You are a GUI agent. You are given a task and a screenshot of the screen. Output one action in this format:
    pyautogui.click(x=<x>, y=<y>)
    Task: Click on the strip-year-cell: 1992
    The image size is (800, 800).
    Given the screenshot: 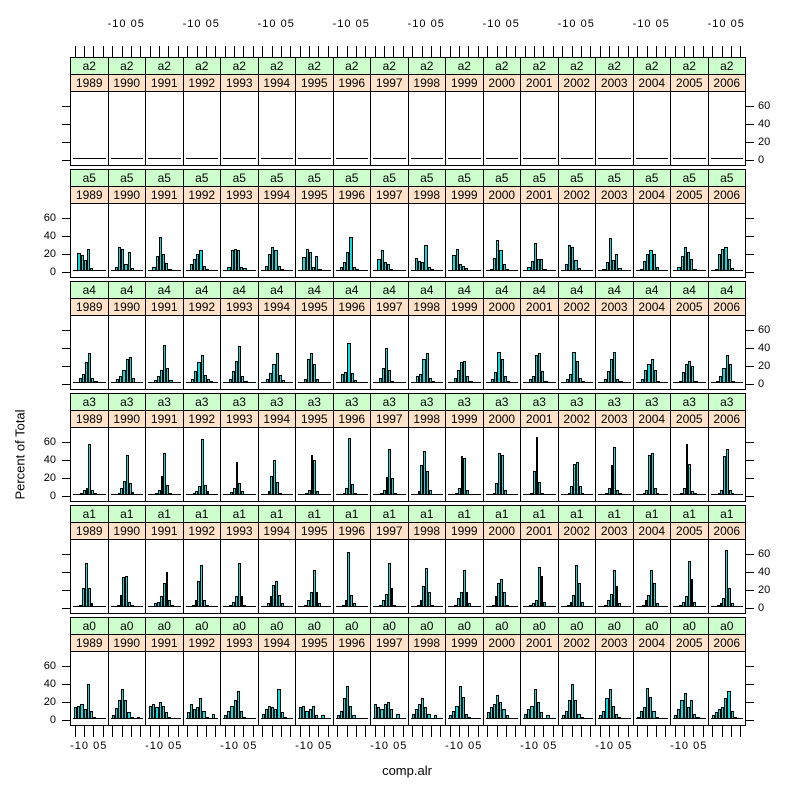 What is the action you would take?
    pyautogui.click(x=202, y=194)
    